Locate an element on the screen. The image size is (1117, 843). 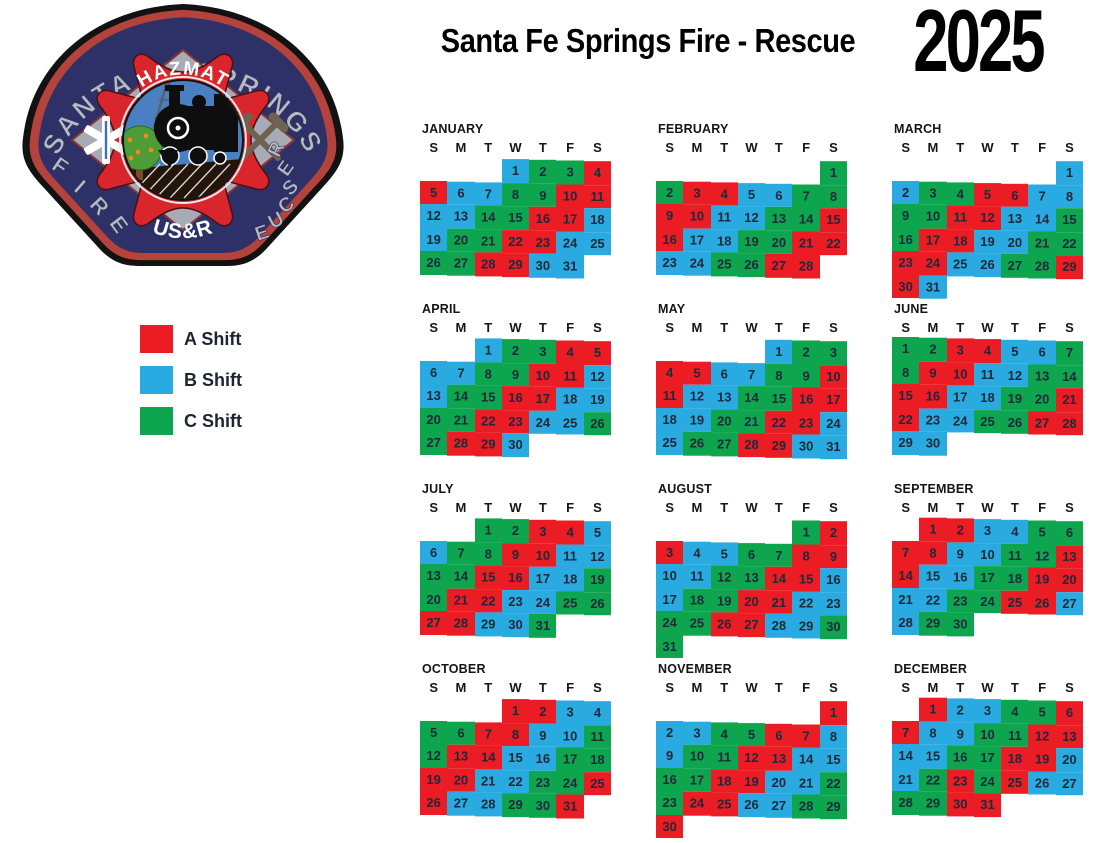
month-title: APRIL is located at coordinates (441, 309).